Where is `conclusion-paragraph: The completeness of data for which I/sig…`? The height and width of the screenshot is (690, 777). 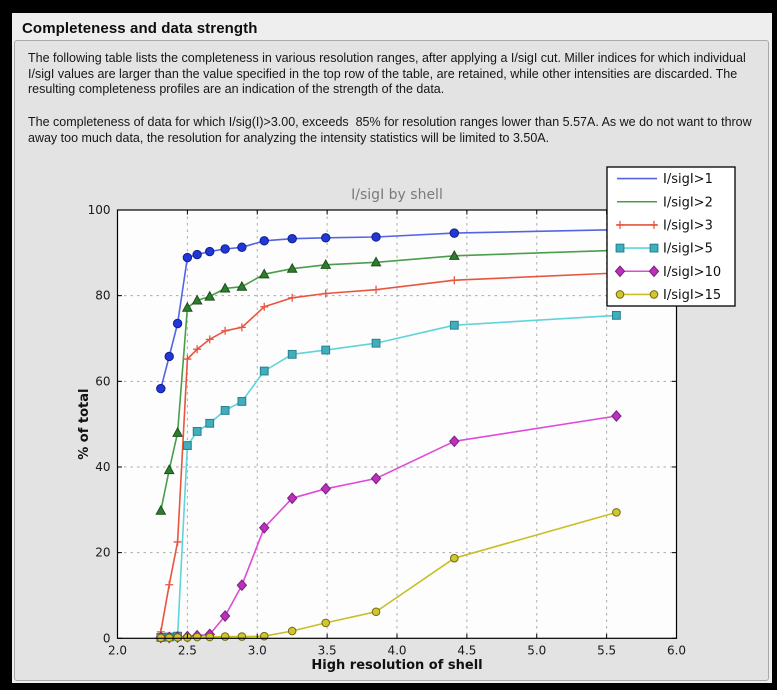
conclusion-paragraph: The completeness of data for which I/sig… is located at coordinates (392, 130).